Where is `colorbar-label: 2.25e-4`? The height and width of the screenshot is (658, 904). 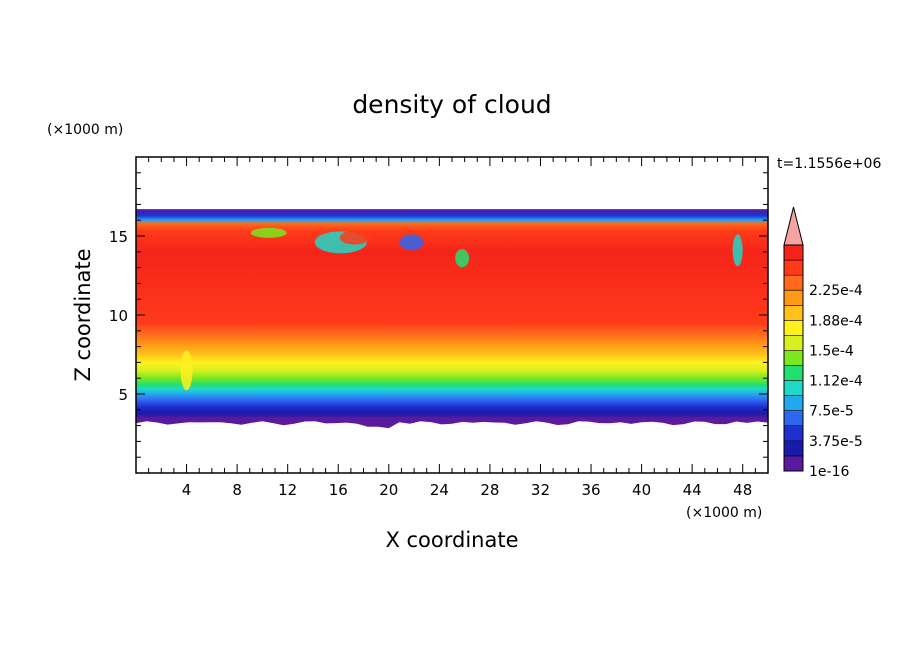 colorbar-label: 2.25e-4 is located at coordinates (836, 291).